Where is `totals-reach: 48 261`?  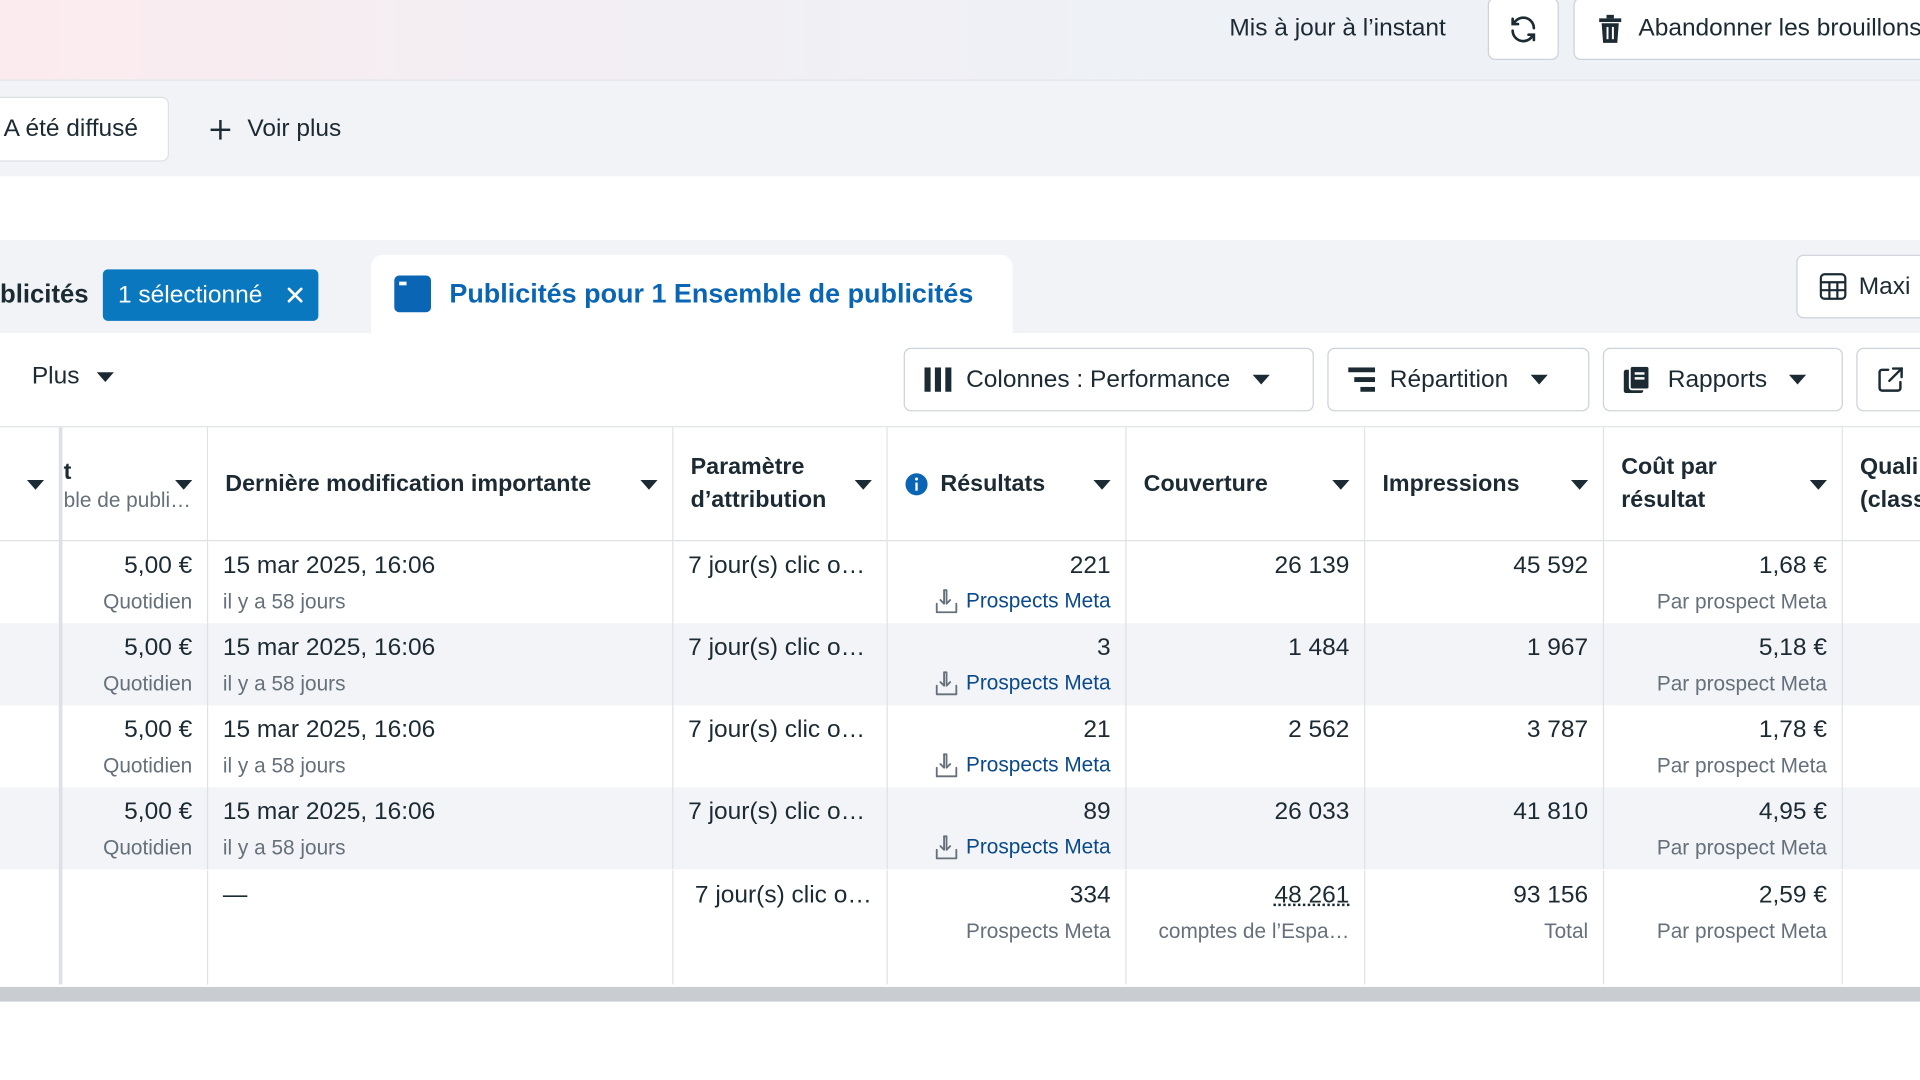 totals-reach: 48 261 is located at coordinates (1312, 895).